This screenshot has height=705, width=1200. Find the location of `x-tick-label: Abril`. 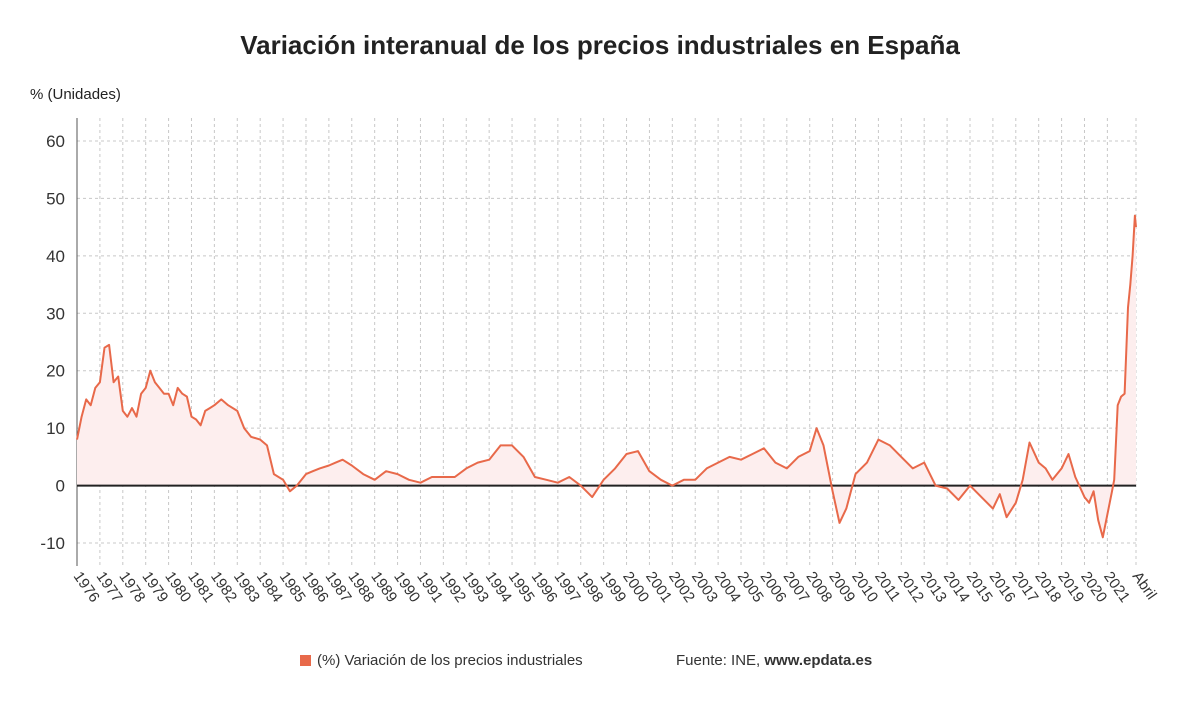

x-tick-label: Abril is located at coordinates (1144, 586).